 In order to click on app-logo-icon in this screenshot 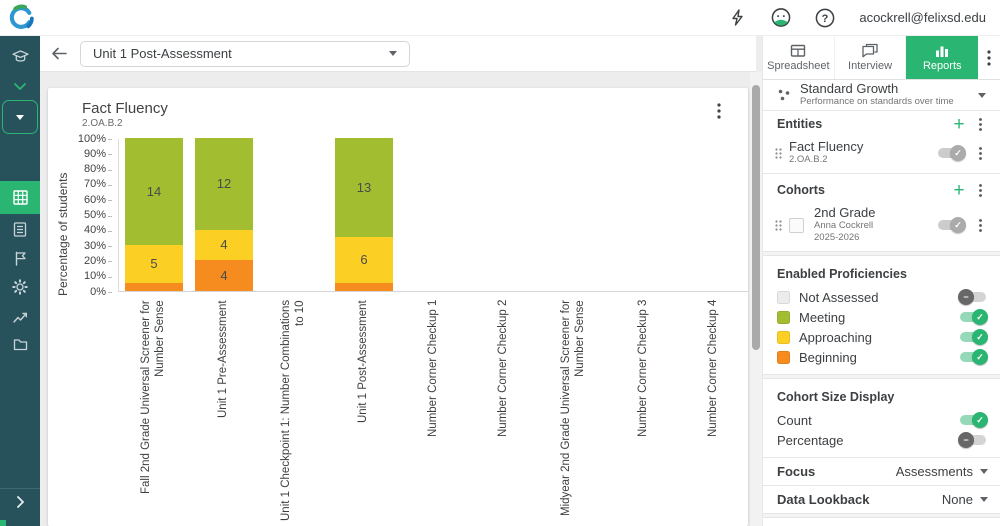, I will do `click(21, 17)`.